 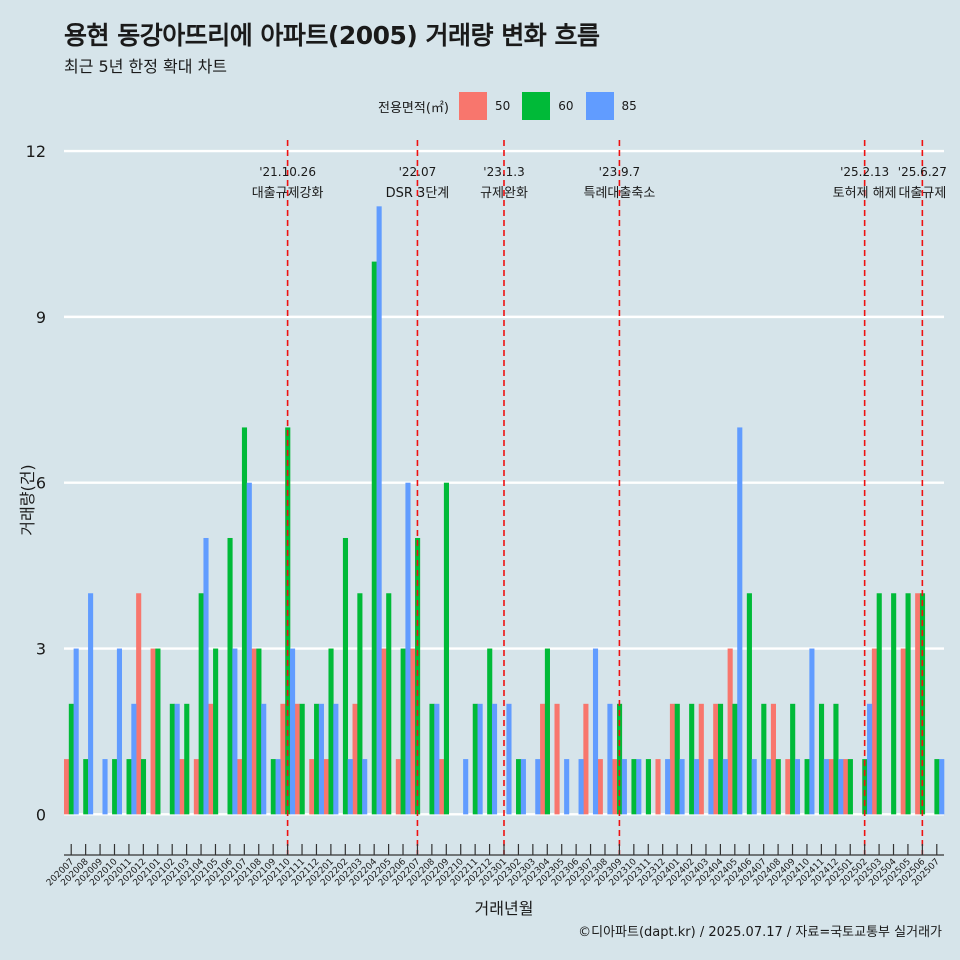 What do you see at coordinates (36, 151) in the screenshot?
I see `y-tick-label: 12` at bounding box center [36, 151].